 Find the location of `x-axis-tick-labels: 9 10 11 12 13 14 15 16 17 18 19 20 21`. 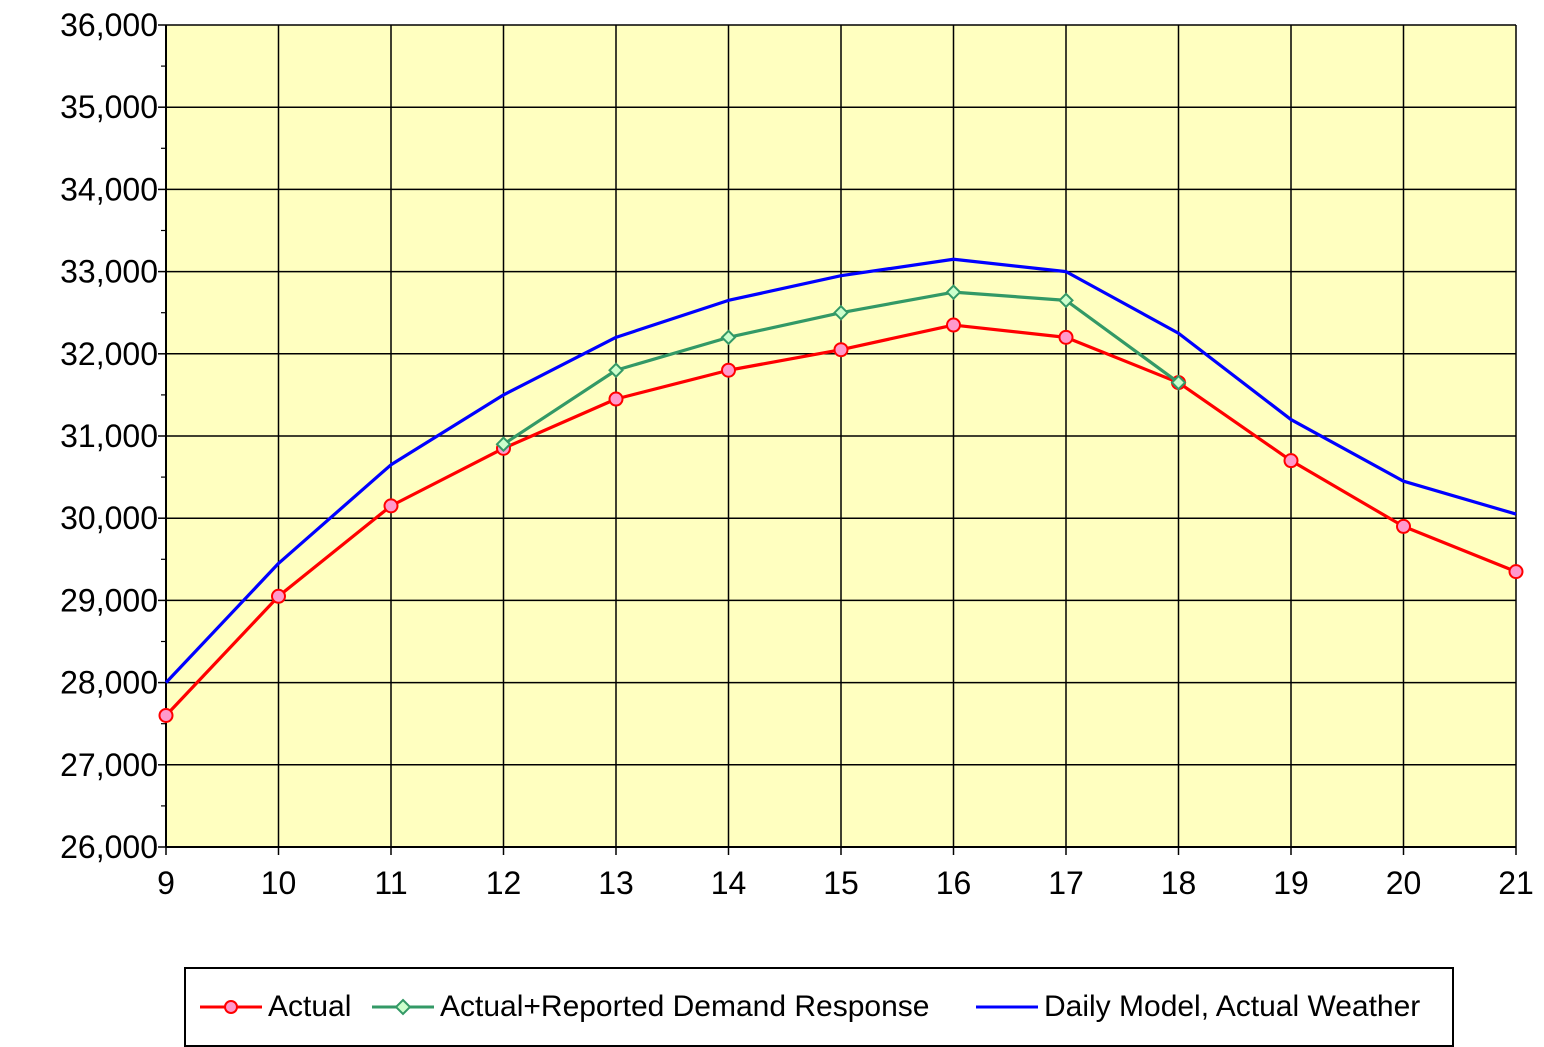

x-axis-tick-labels: 9 10 11 12 13 14 15 16 17 18 19 20 21 is located at coordinates (845, 883).